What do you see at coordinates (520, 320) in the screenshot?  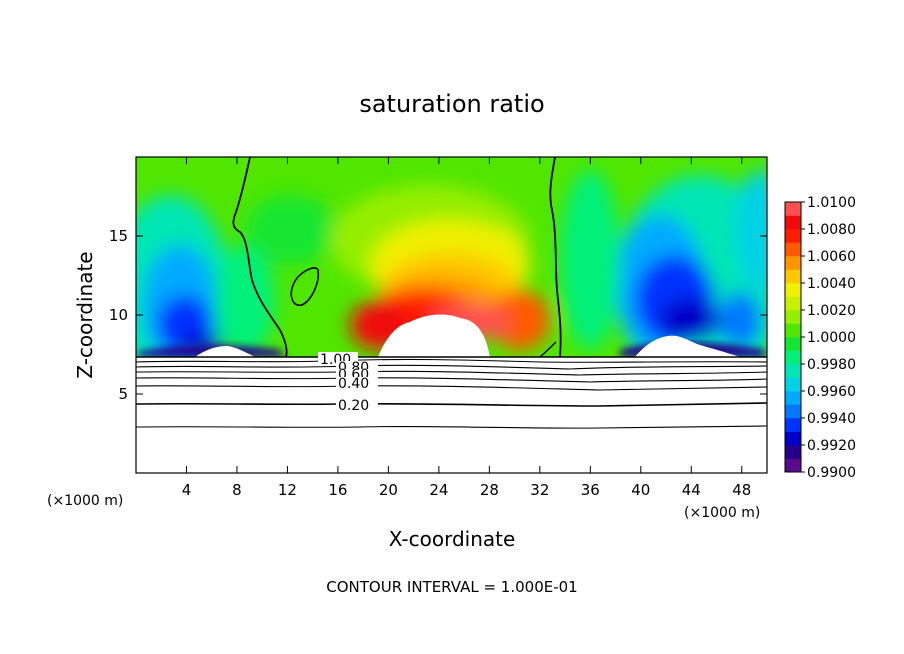 I see `right-red-lobe` at bounding box center [520, 320].